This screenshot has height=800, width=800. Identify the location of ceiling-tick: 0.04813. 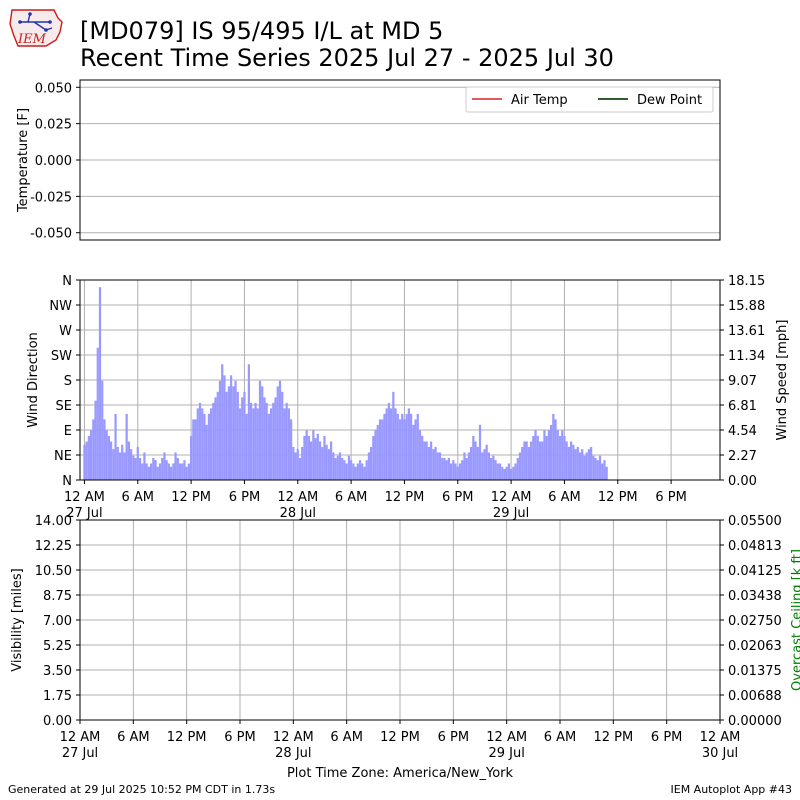
(755, 546).